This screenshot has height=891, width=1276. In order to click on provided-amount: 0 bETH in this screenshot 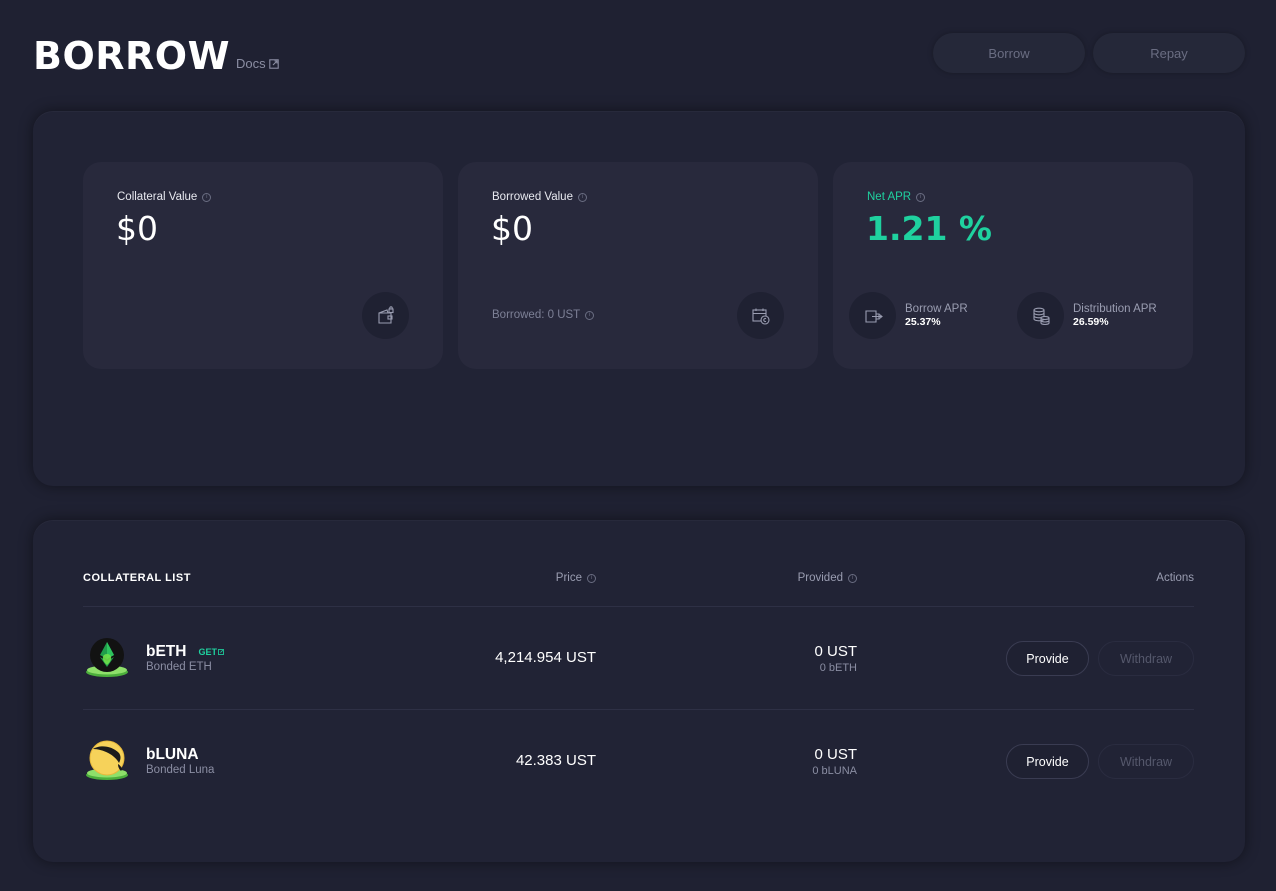, I will do `click(838, 668)`.